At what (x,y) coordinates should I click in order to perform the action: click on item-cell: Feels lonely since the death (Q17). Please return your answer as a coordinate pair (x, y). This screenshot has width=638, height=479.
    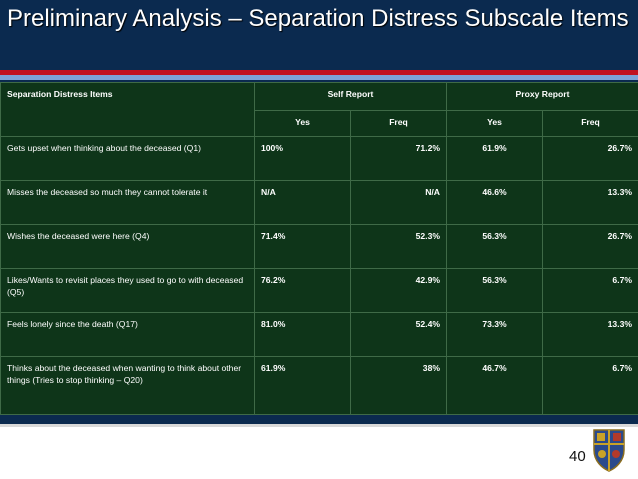
    Looking at the image, I should click on (127, 334).